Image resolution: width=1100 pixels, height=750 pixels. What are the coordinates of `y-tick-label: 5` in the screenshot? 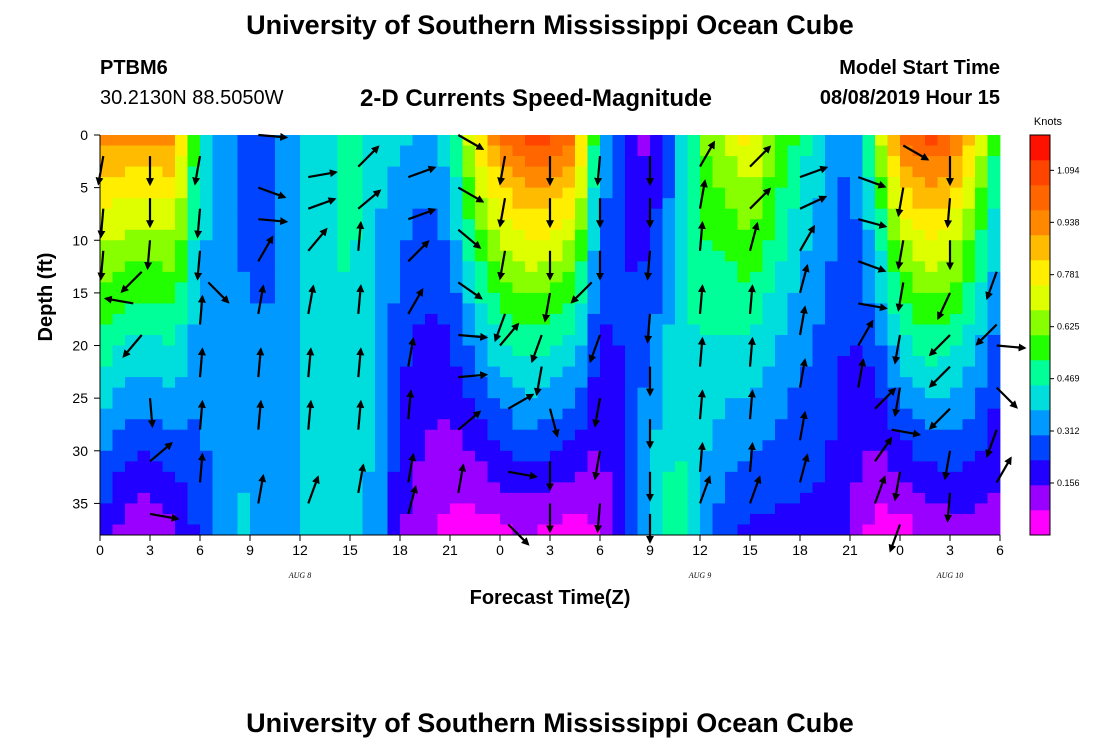 It's located at (84, 188).